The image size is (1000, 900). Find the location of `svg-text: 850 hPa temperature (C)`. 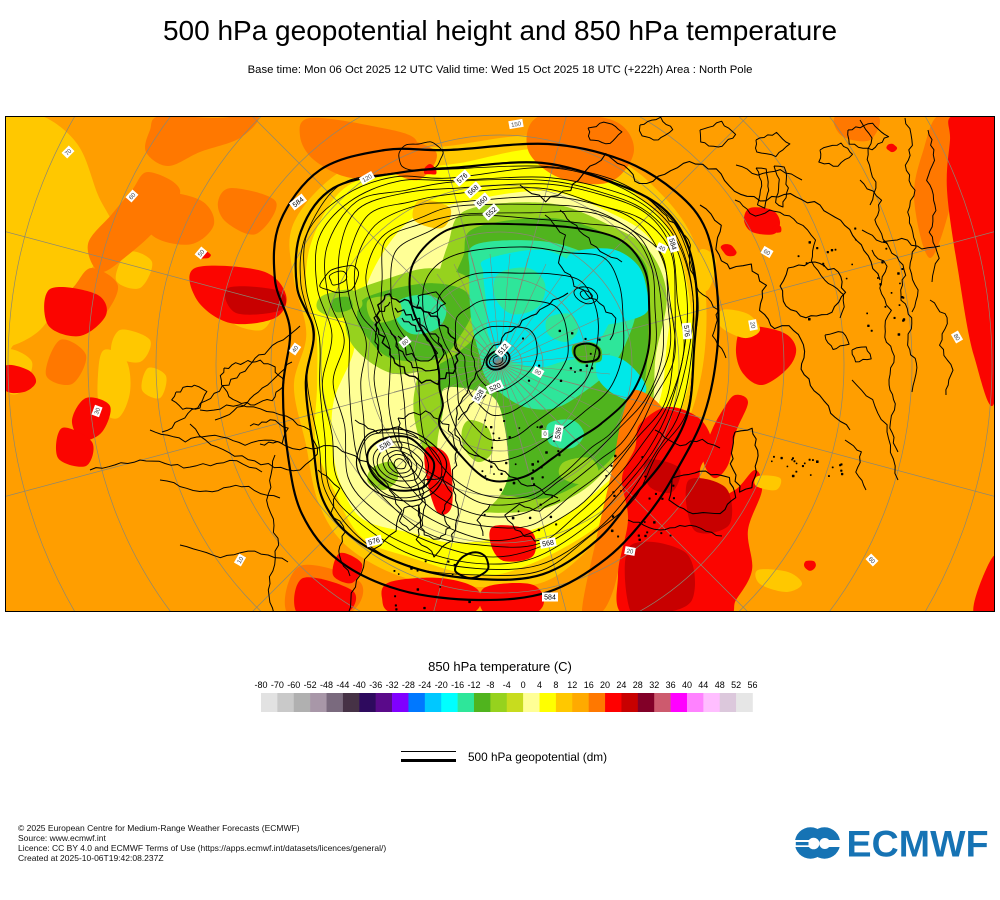

svg-text: 850 hPa temperature (C) is located at coordinates (500, 666).